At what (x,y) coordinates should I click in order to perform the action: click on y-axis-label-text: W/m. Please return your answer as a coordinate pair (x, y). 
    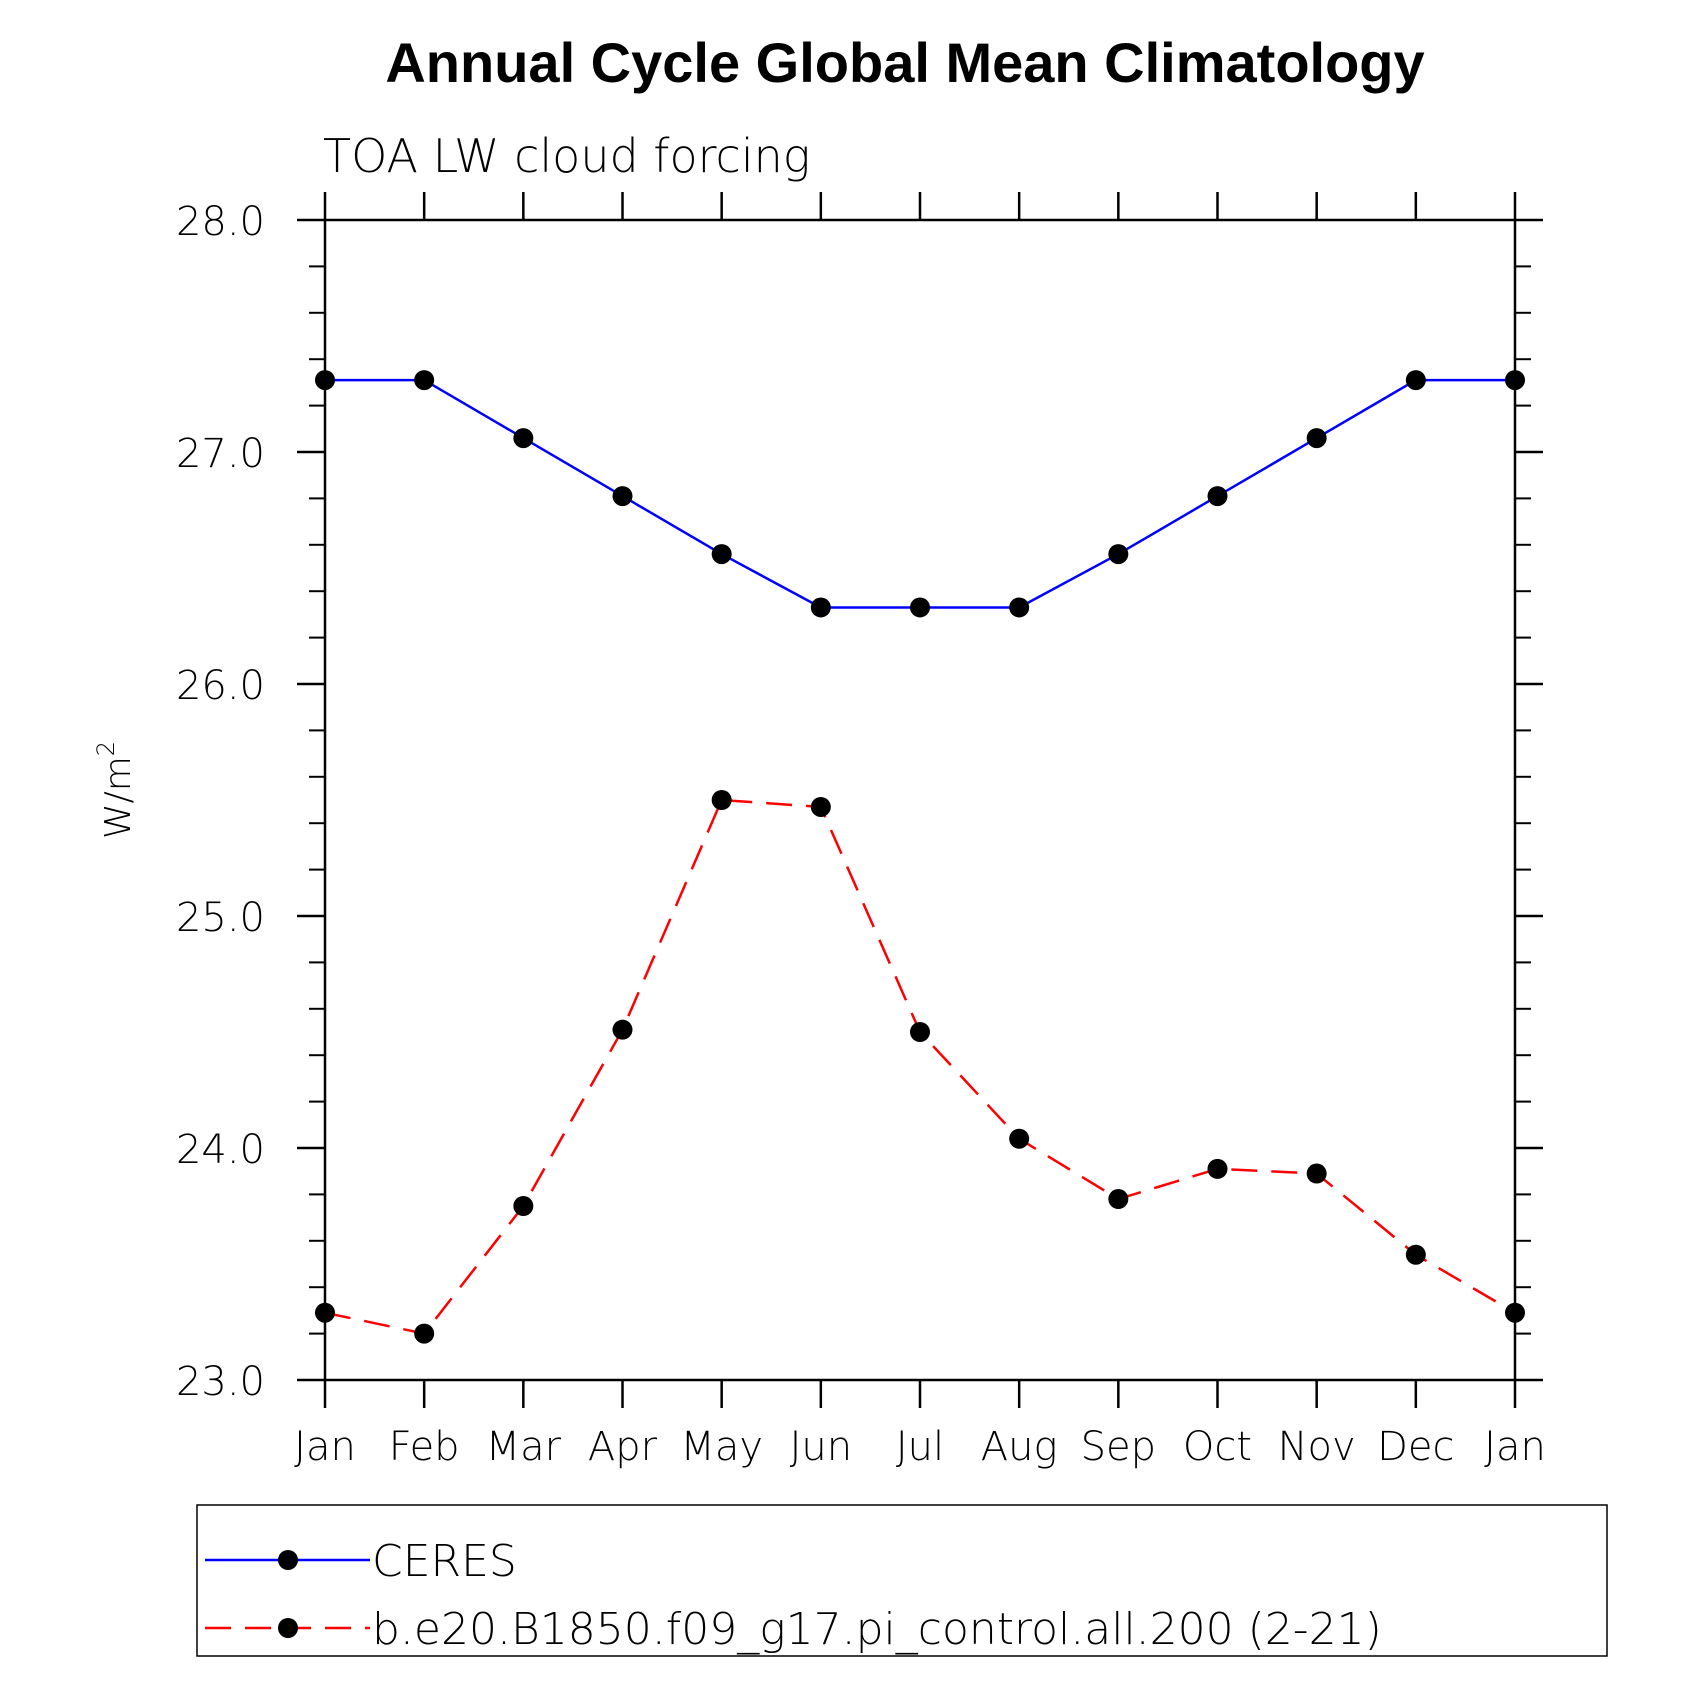
    Looking at the image, I should click on (118, 797).